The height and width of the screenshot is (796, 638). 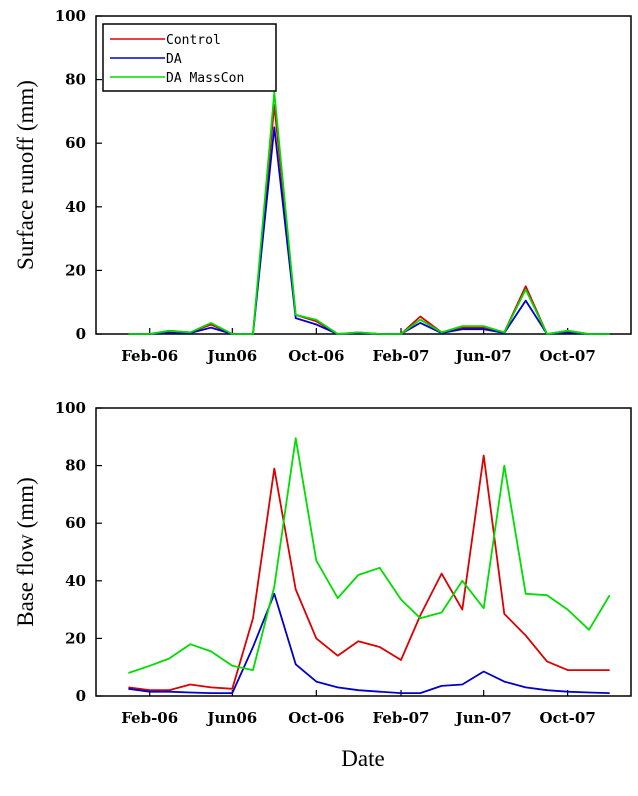 What do you see at coordinates (149, 718) in the screenshot?
I see `base-flow-x-tick-label: Feb-06` at bounding box center [149, 718].